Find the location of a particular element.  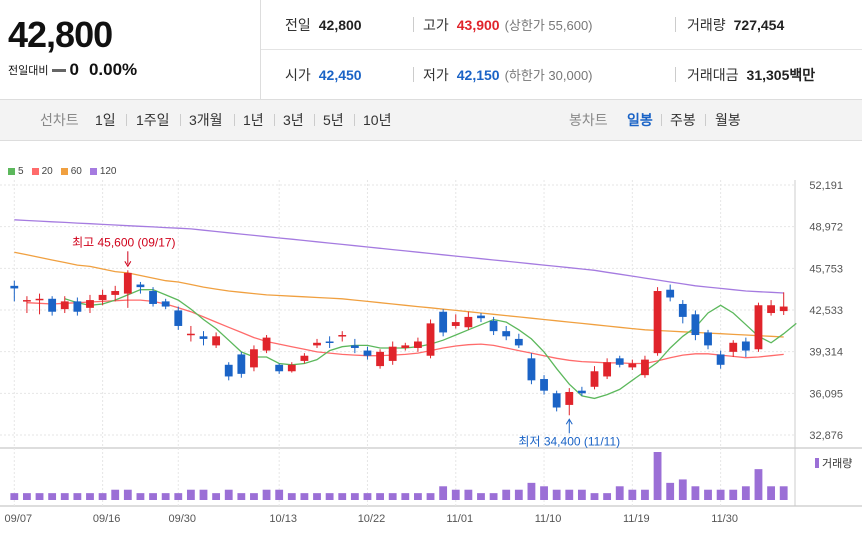

legend-ma120: 120 is located at coordinates (103, 171).